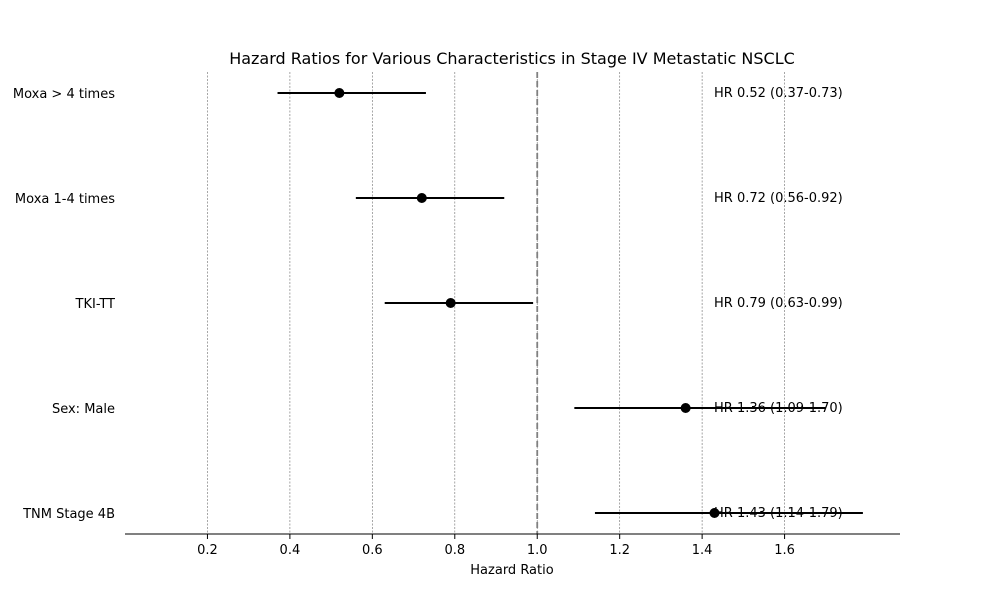  What do you see at coordinates (83, 409) in the screenshot?
I see `row-label: Sex: Male` at bounding box center [83, 409].